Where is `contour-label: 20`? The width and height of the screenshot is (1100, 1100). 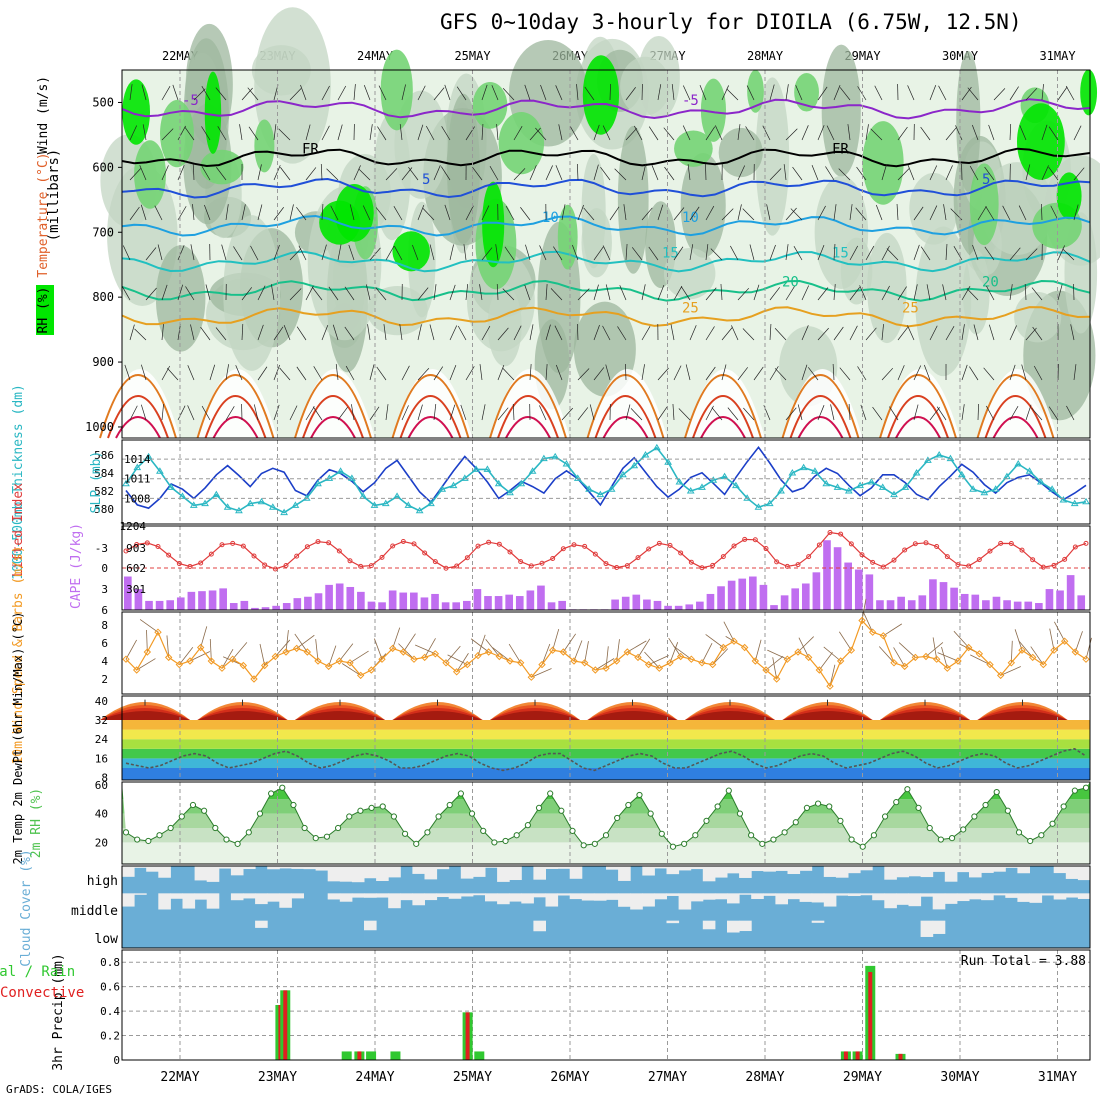 contour-label: 20 is located at coordinates (990, 283).